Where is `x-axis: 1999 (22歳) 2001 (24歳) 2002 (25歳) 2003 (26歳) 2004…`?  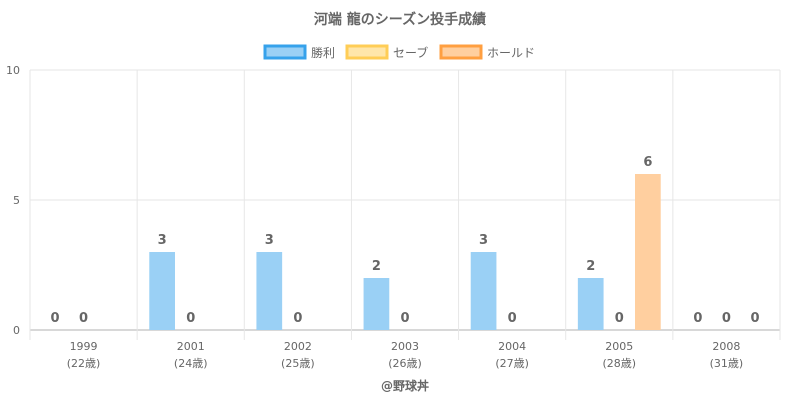 x-axis: 1999 (22歳) 2001 (24歳) 2002 (25歳) 2003 (26歳) 2004… is located at coordinates (405, 355).